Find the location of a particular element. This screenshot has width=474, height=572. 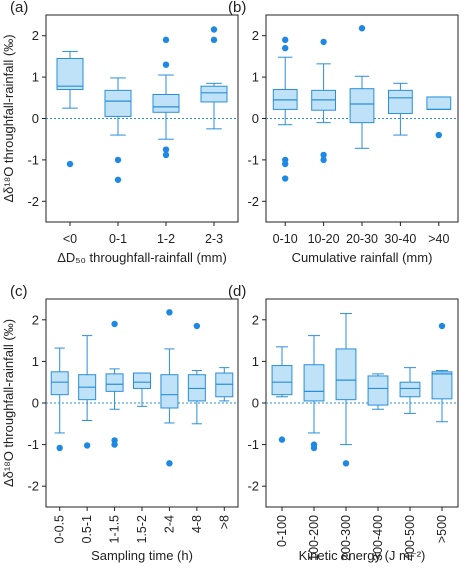

x-axis-title: Cumulative rainfall (mm) is located at coordinates (362, 257).